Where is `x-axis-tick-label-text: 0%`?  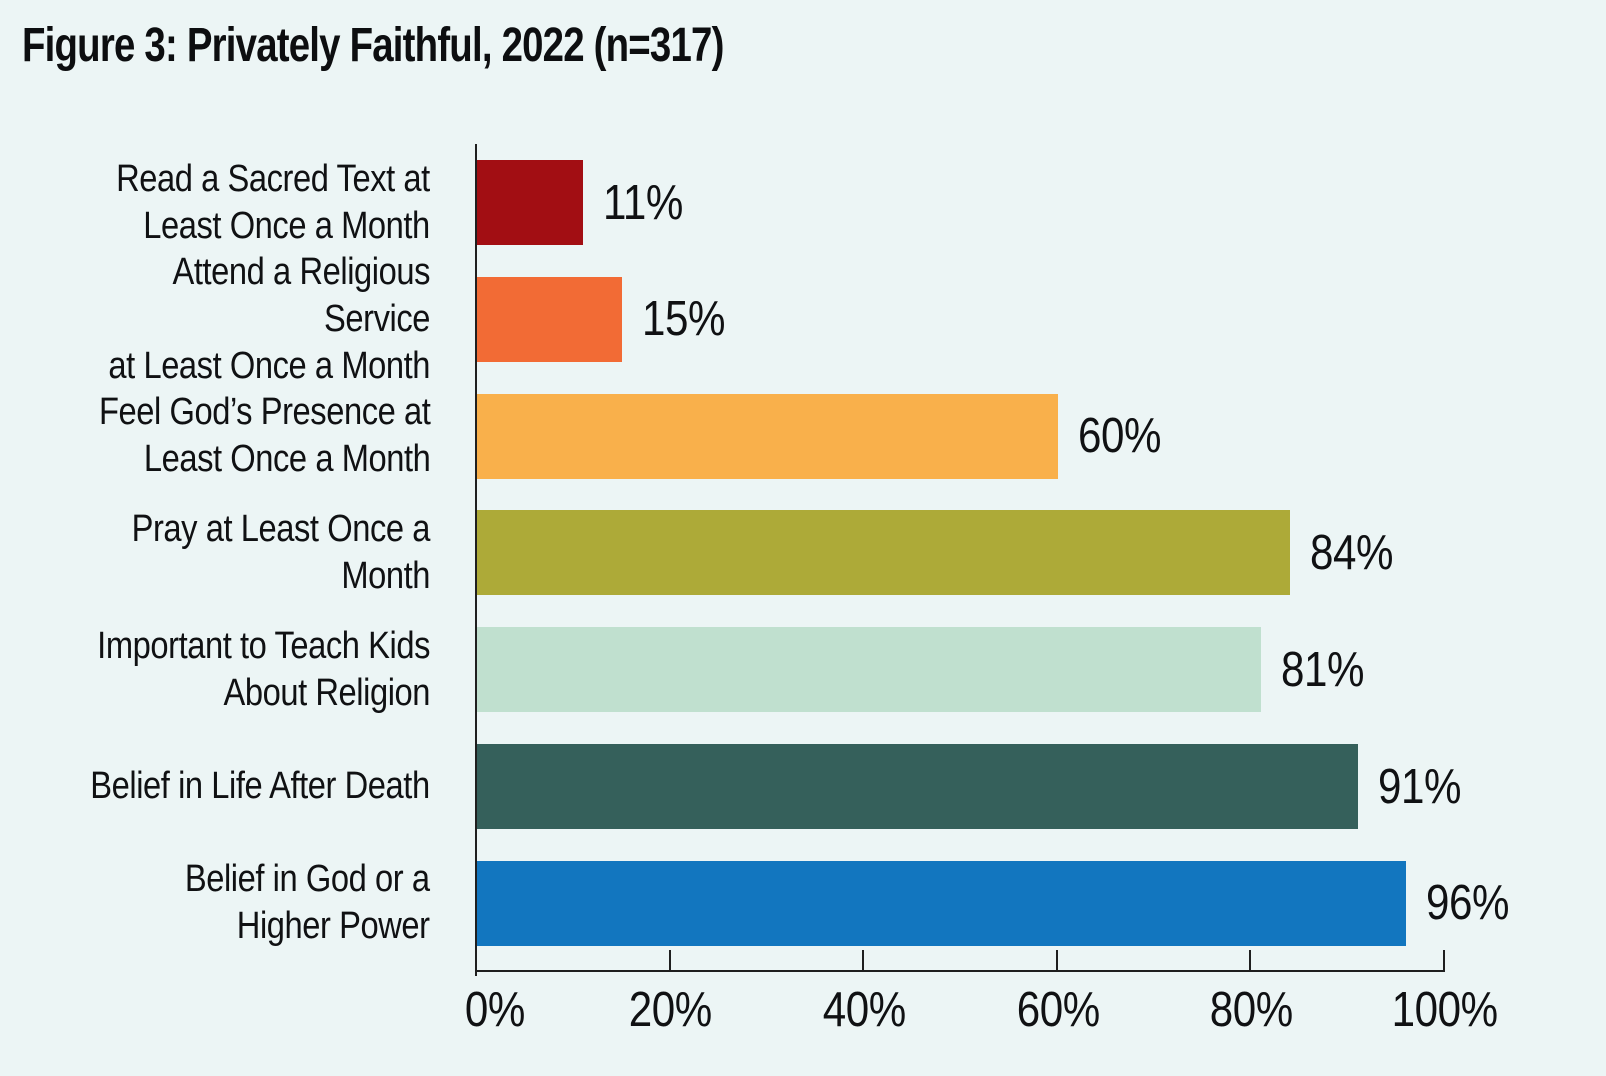
x-axis-tick-label-text: 0% is located at coordinates (495, 1010).